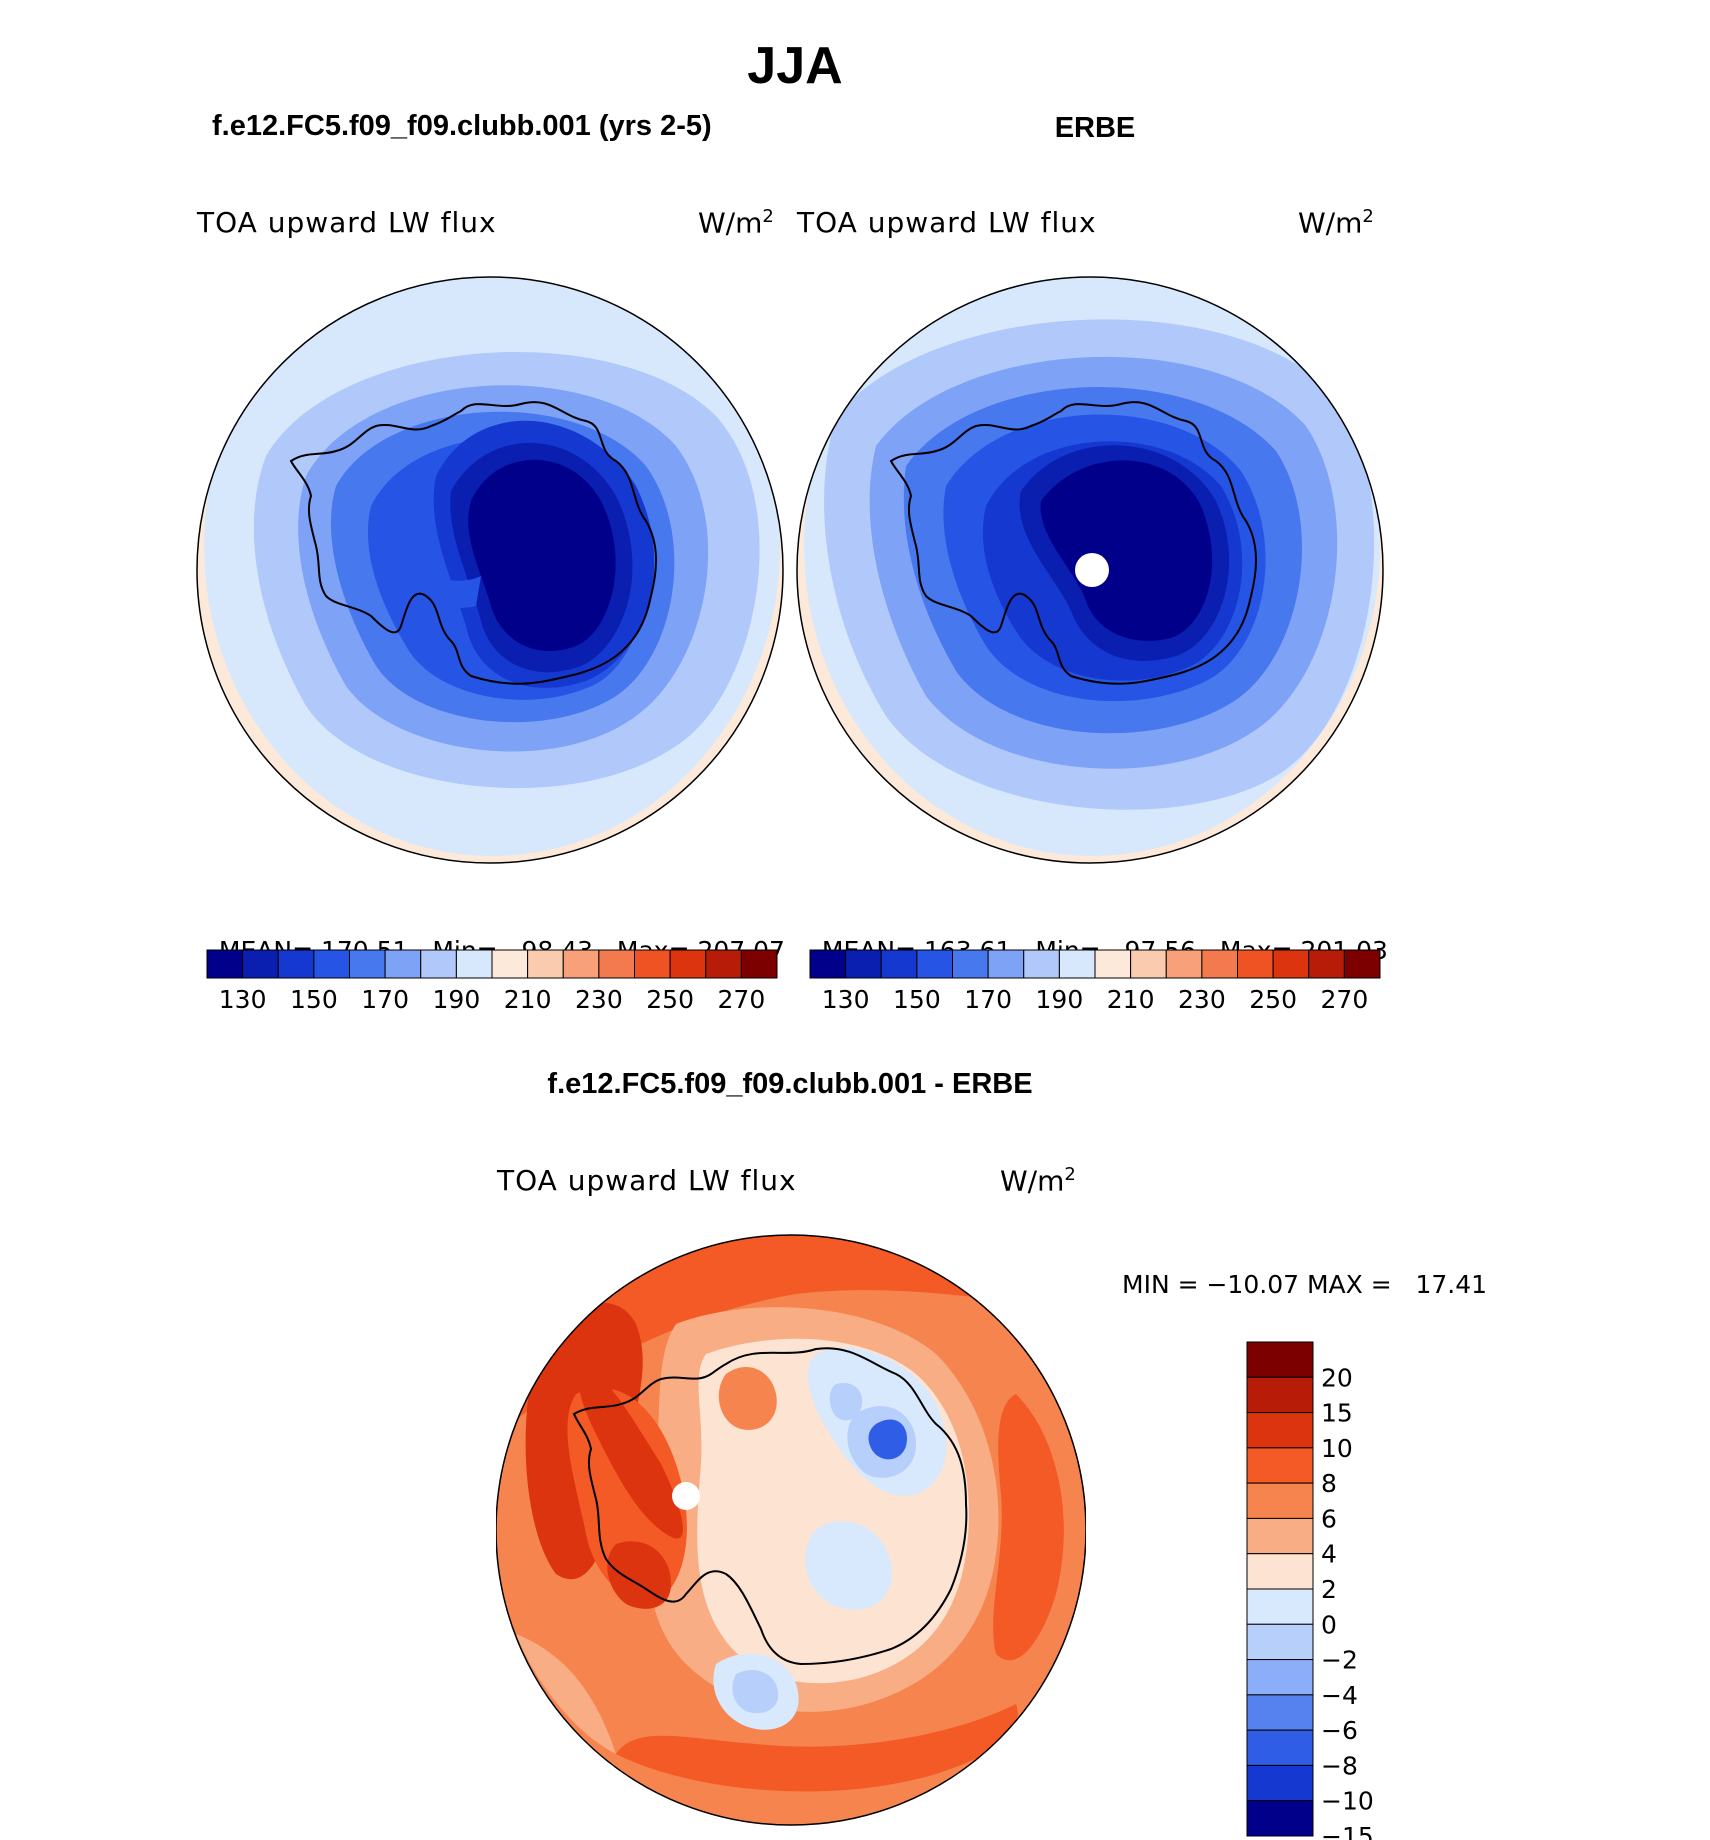 This screenshot has width=1710, height=1840. I want to click on model-colorbar-tick-label: 230, so click(599, 999).